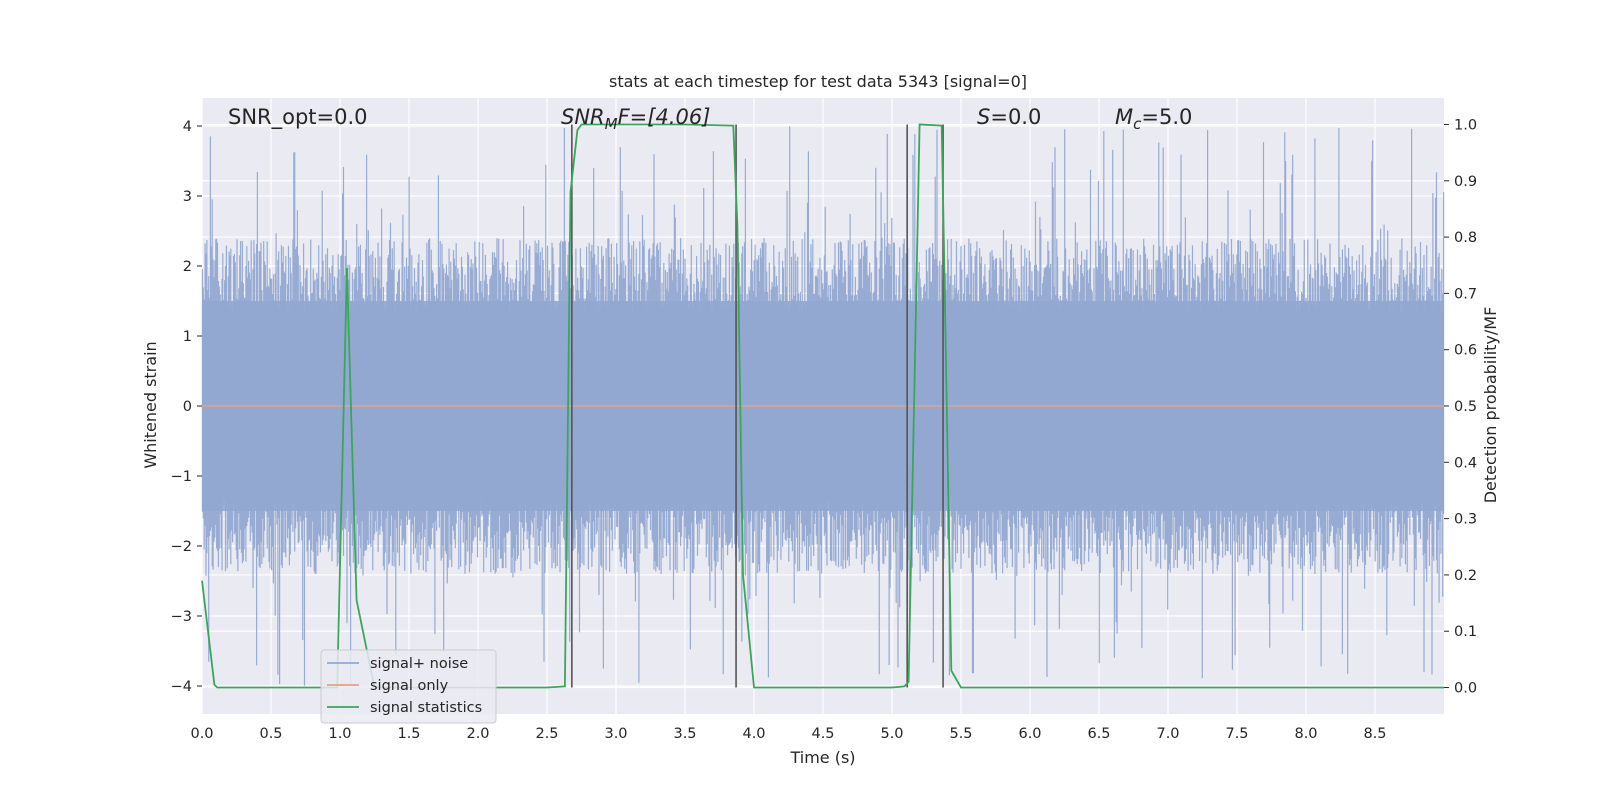 This screenshot has width=1600, height=800. Describe the element at coordinates (583, 117) in the screenshot. I see `annotation-snr-mf-main: SNR` at that location.